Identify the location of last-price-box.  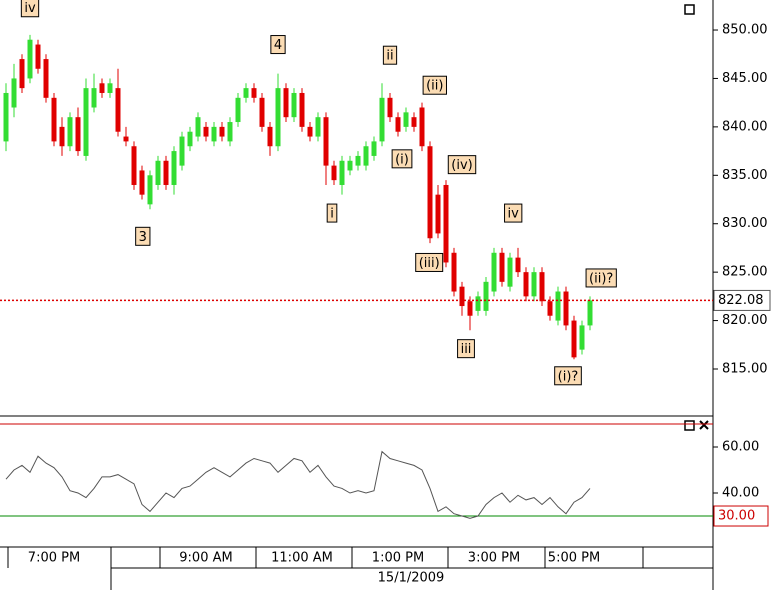
(742, 300).